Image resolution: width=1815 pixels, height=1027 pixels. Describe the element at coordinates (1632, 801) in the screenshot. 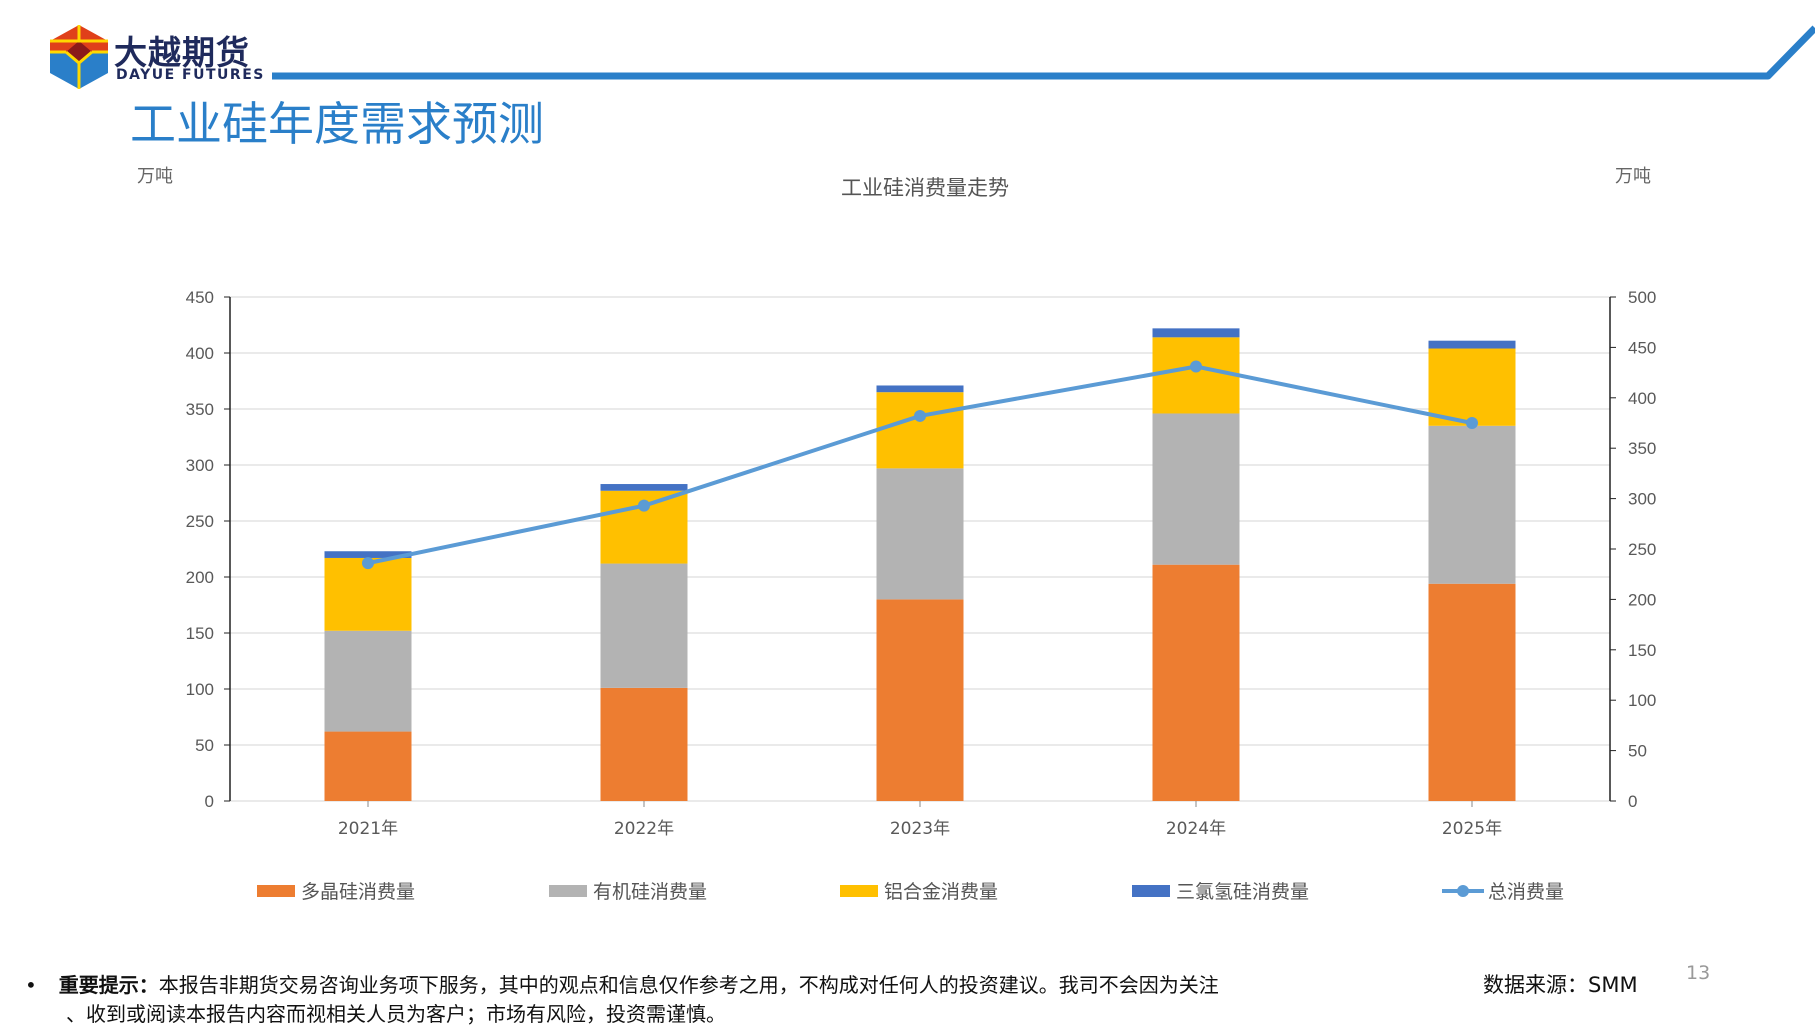

I see `right-tick-label: 0` at that location.